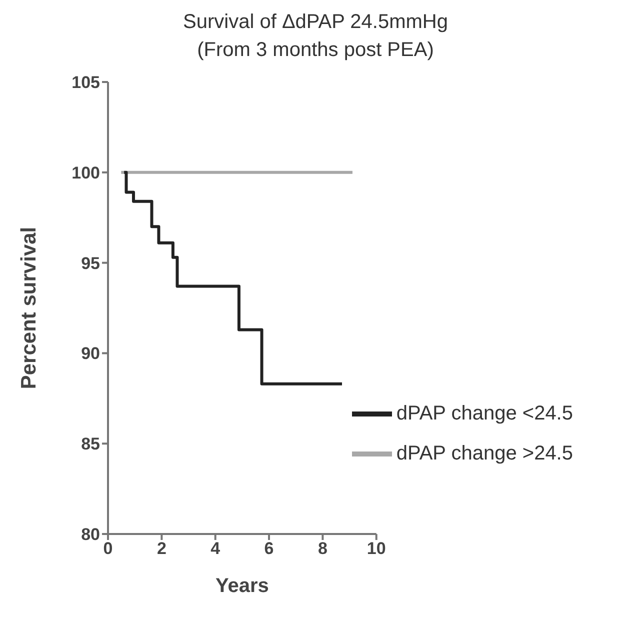 The height and width of the screenshot is (630, 635). Describe the element at coordinates (86, 172) in the screenshot. I see `y-tick-label: 100` at that location.